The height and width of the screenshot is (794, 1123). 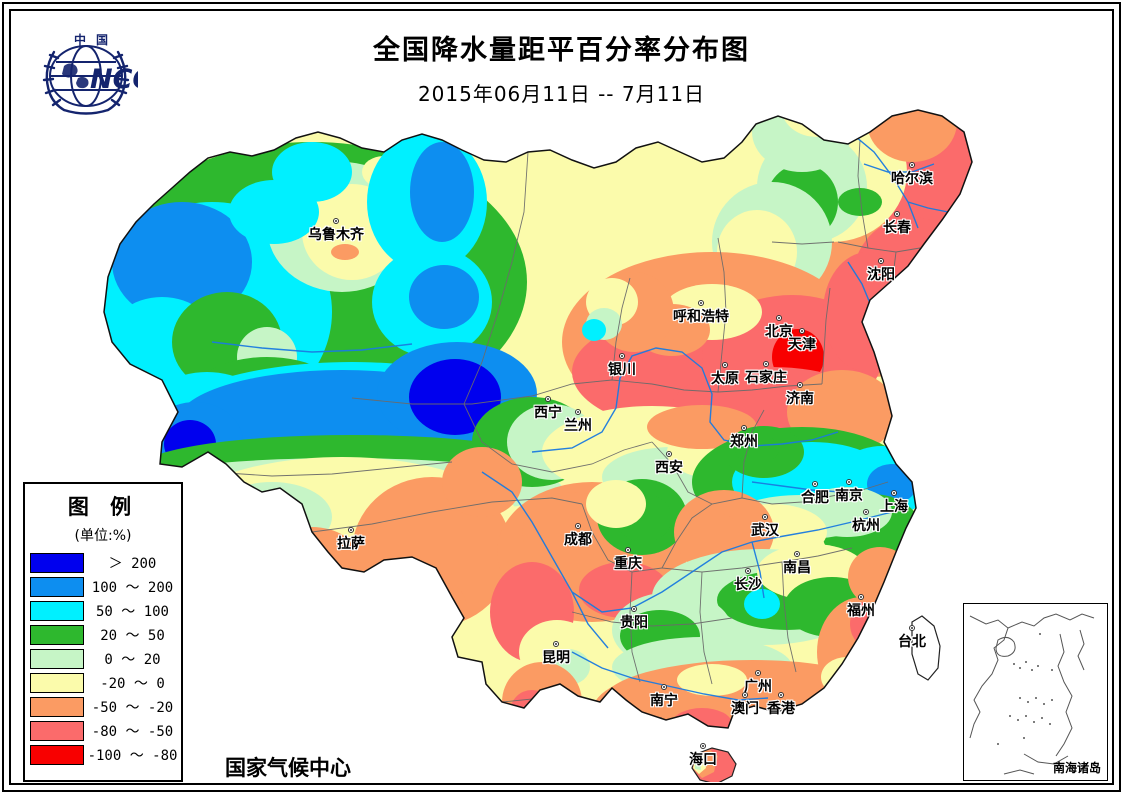 What do you see at coordinates (548, 408) in the screenshot?
I see `city-label-2: 西宁` at bounding box center [548, 408].